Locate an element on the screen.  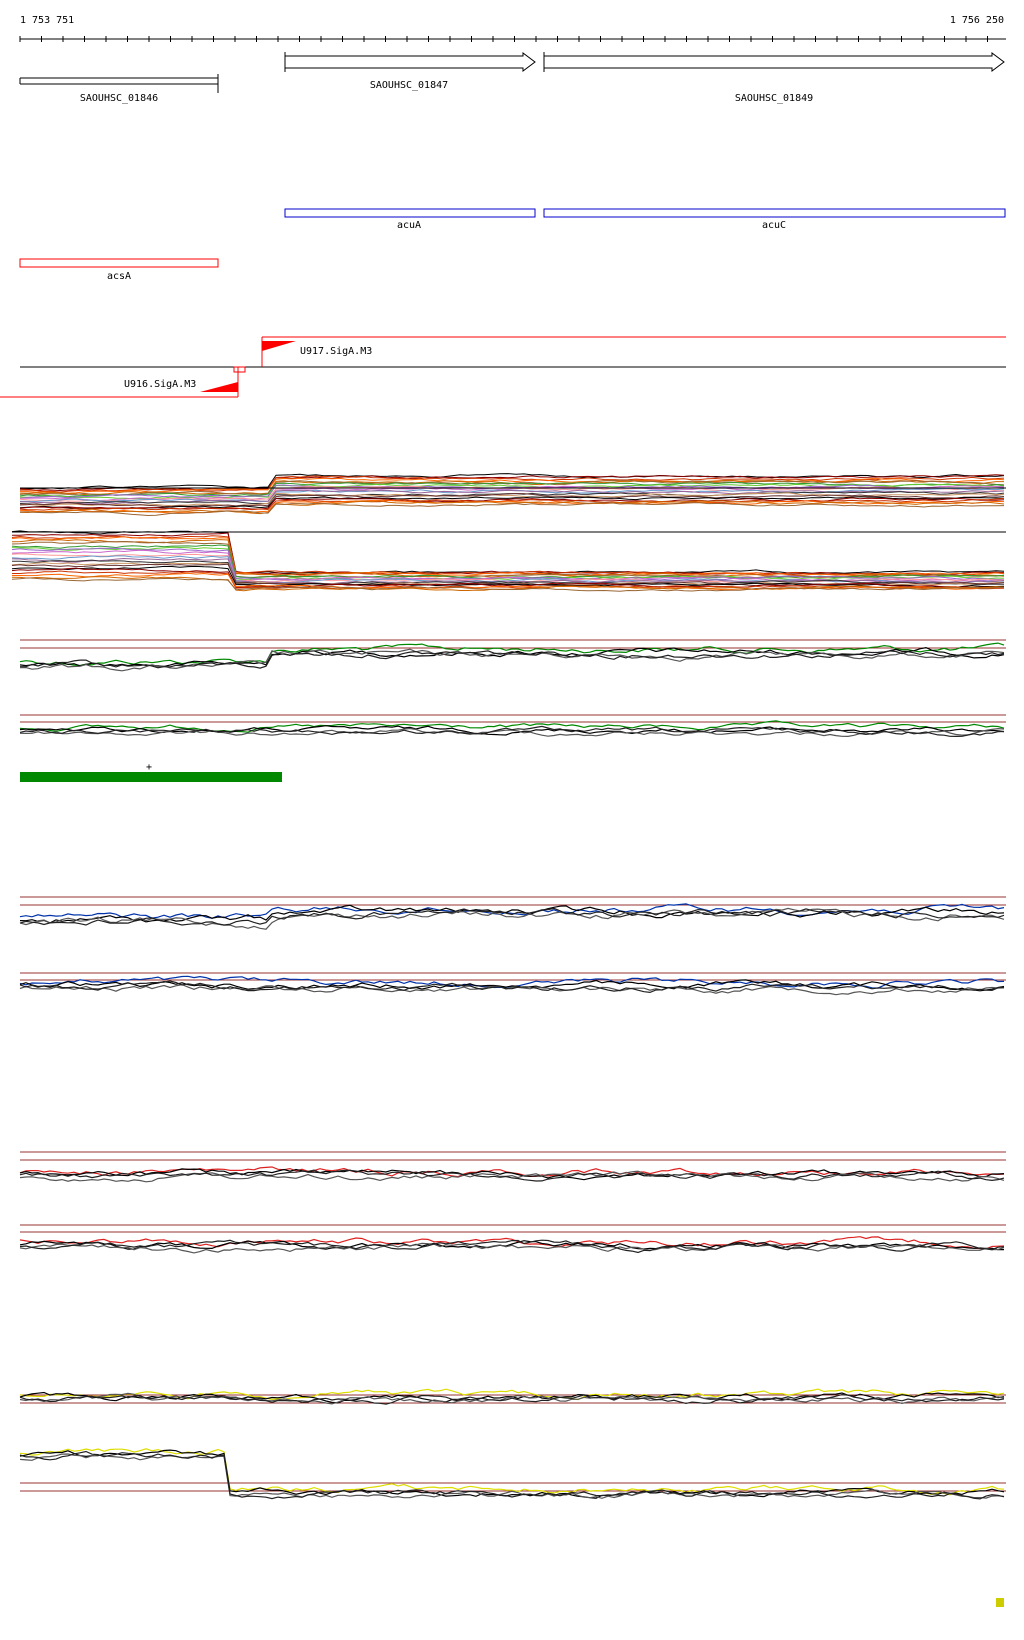
gene-SAOUHSC_01847: SAOUHSC_01847 is located at coordinates (410, 71).